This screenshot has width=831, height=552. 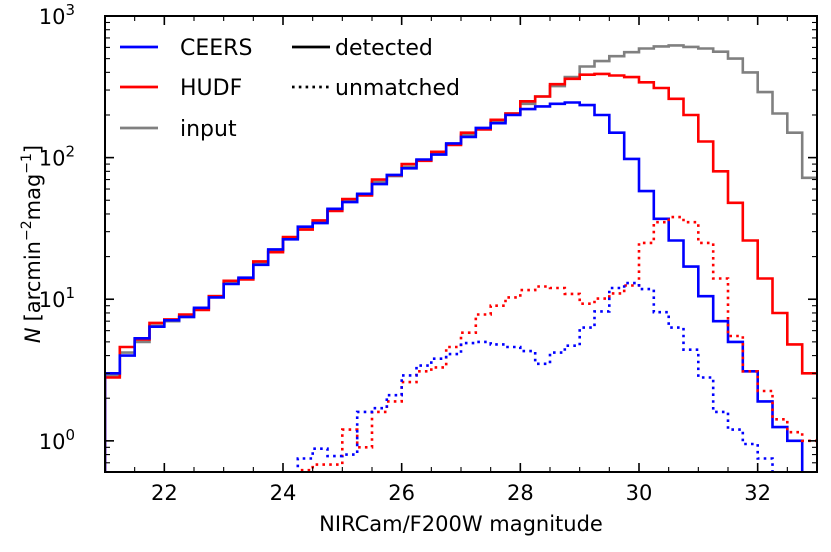 What do you see at coordinates (33, 149) in the screenshot?
I see `y-axis-label-close: ]` at bounding box center [33, 149].